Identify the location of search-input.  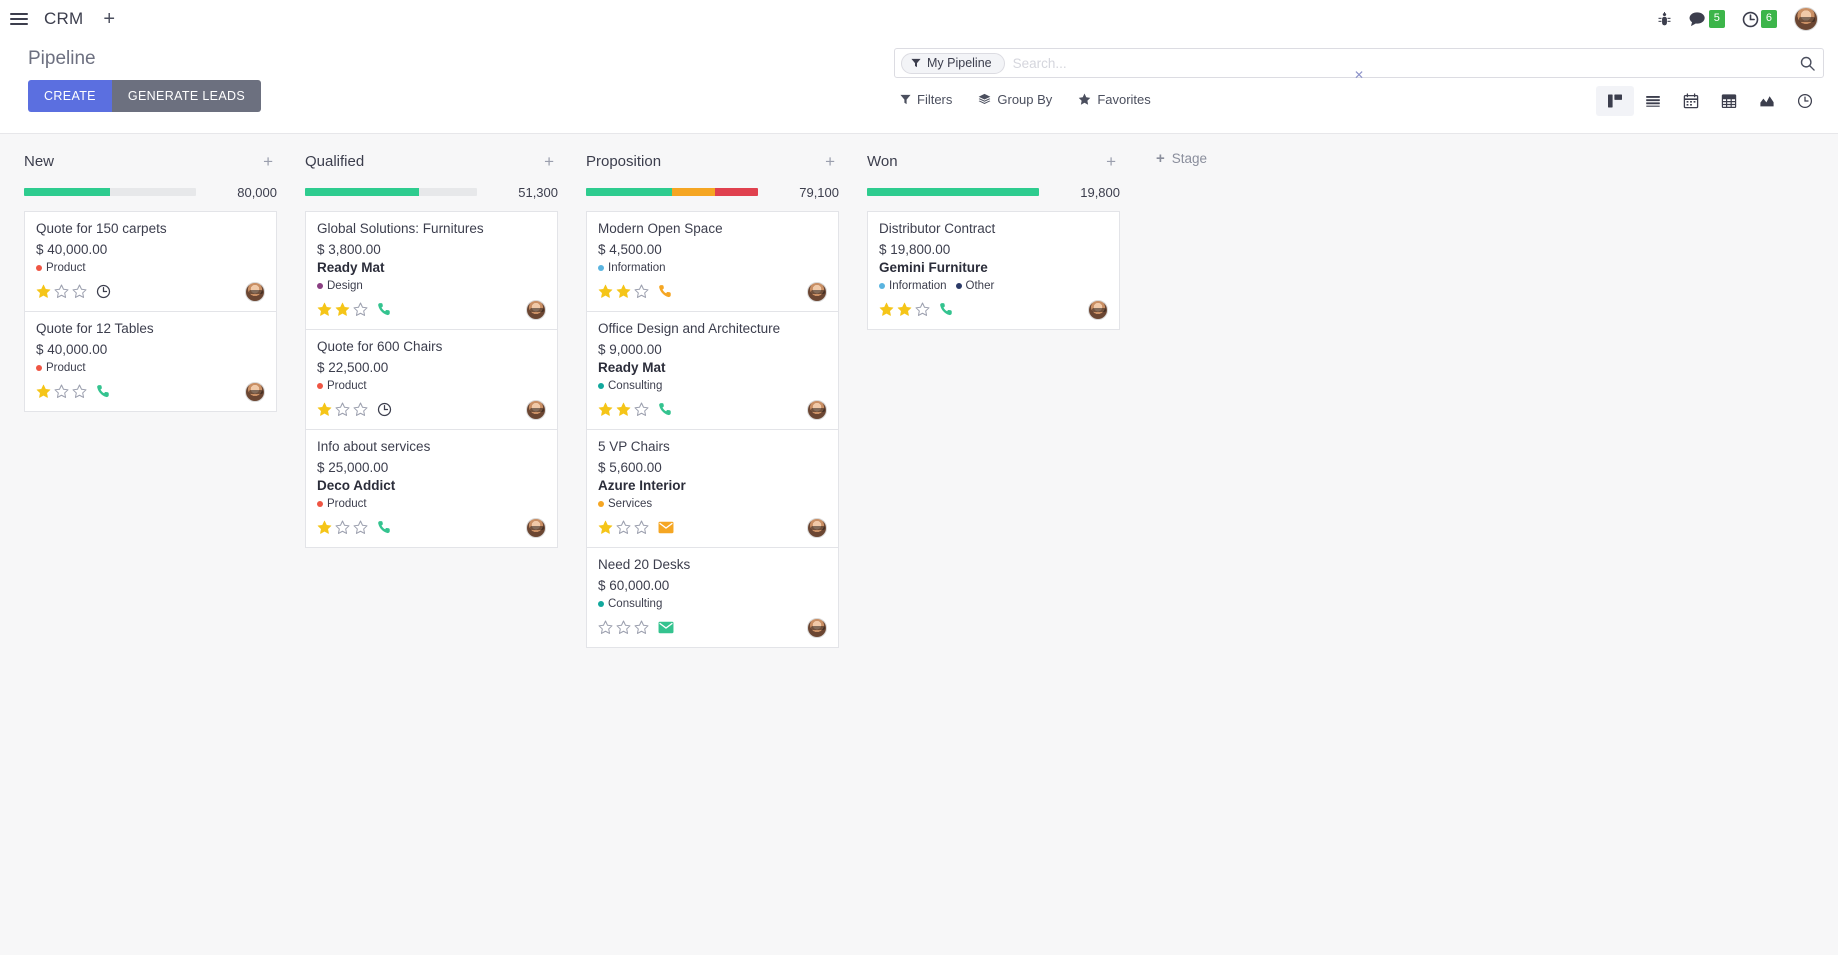
(1402, 63).